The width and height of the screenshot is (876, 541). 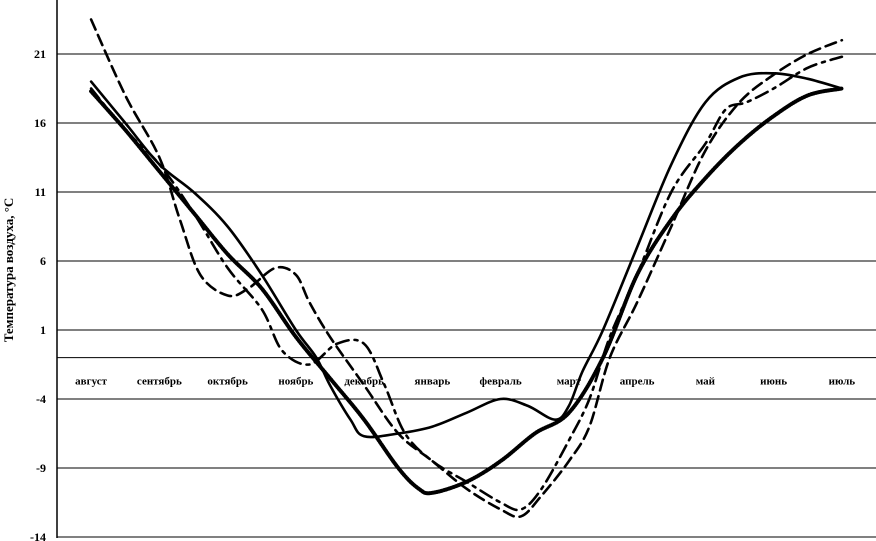 What do you see at coordinates (433, 382) in the screenshot?
I see `x-tick-label: январь` at bounding box center [433, 382].